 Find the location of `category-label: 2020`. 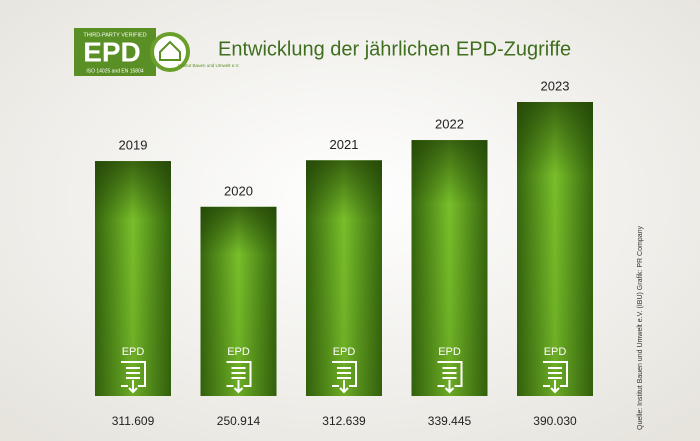

category-label: 2020 is located at coordinates (238, 190).